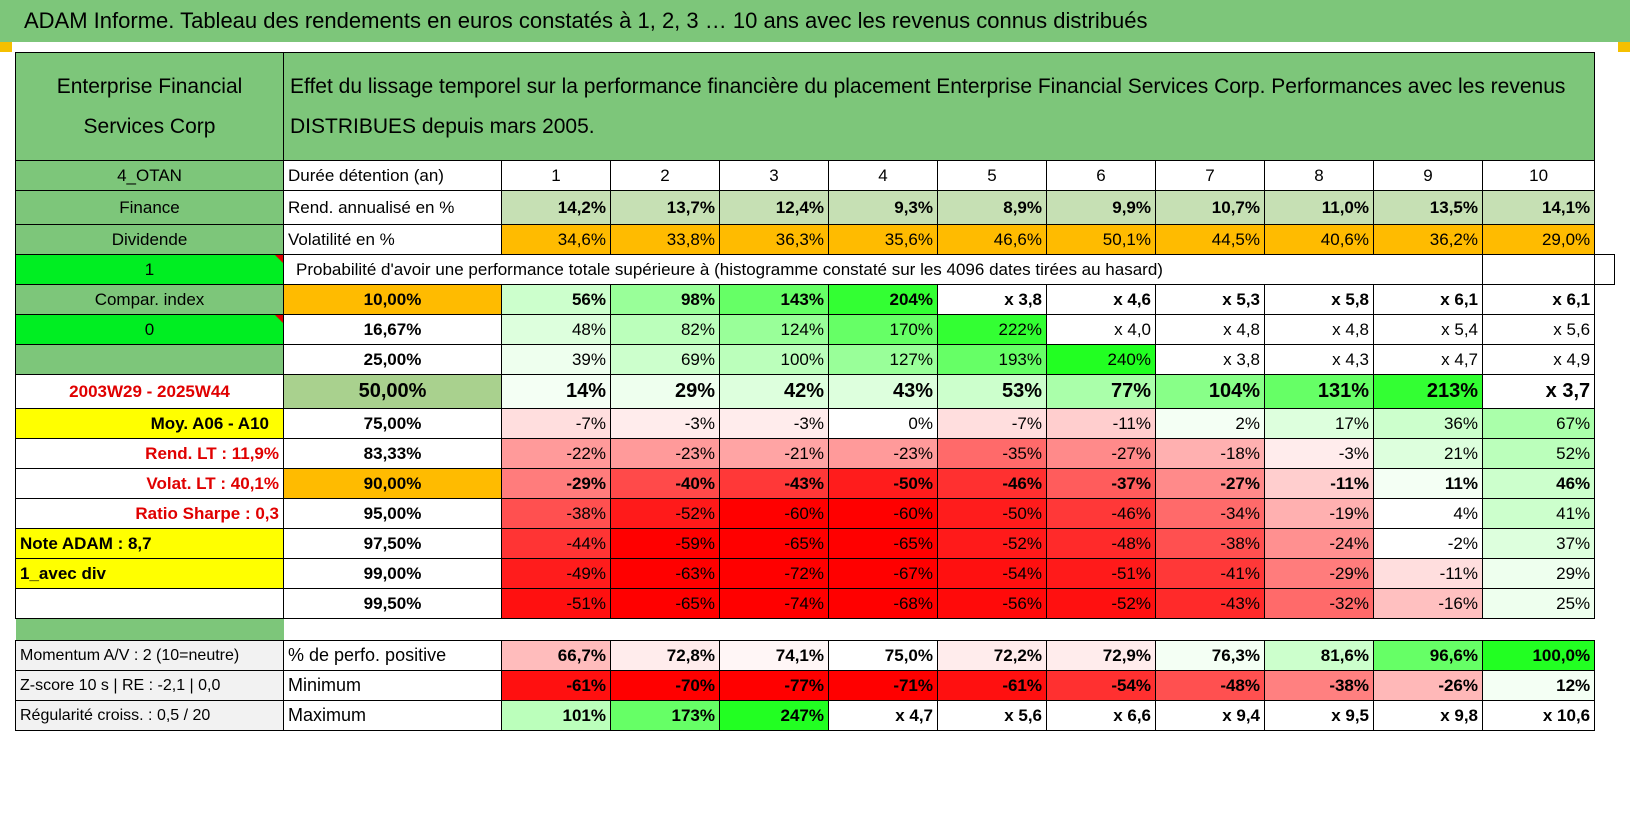 The height and width of the screenshot is (815, 1630). I want to click on summary-cell: 247%, so click(774, 715).